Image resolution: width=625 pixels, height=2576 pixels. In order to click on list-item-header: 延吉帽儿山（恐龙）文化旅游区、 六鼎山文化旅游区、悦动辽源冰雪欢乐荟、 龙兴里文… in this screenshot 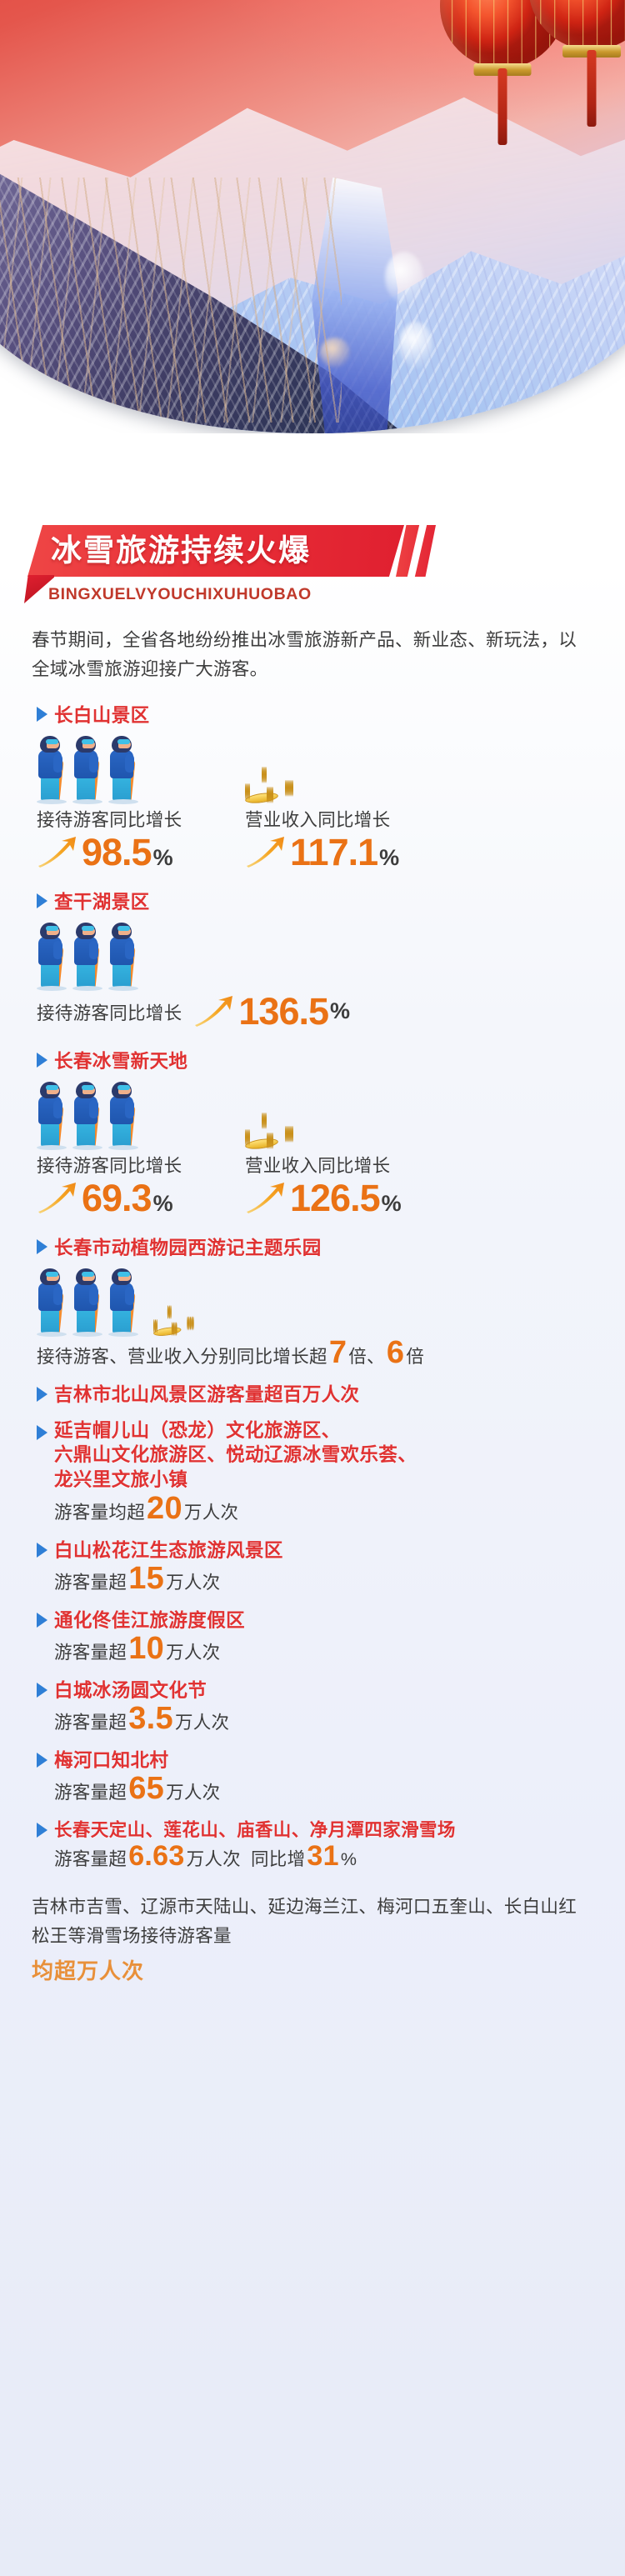, I will do `click(331, 1455)`.